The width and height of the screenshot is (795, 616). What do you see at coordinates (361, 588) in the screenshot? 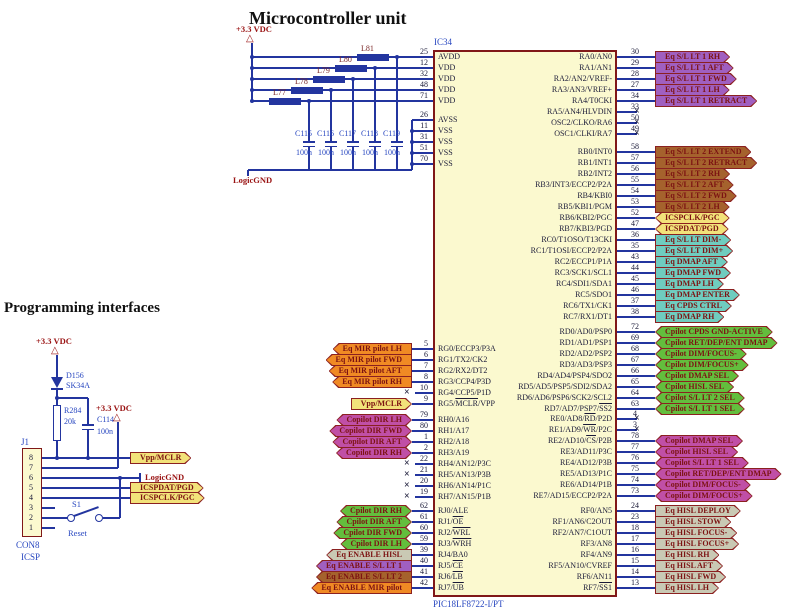
I see `signal-flag: Eq ENABLE MIR pilot` at bounding box center [361, 588].